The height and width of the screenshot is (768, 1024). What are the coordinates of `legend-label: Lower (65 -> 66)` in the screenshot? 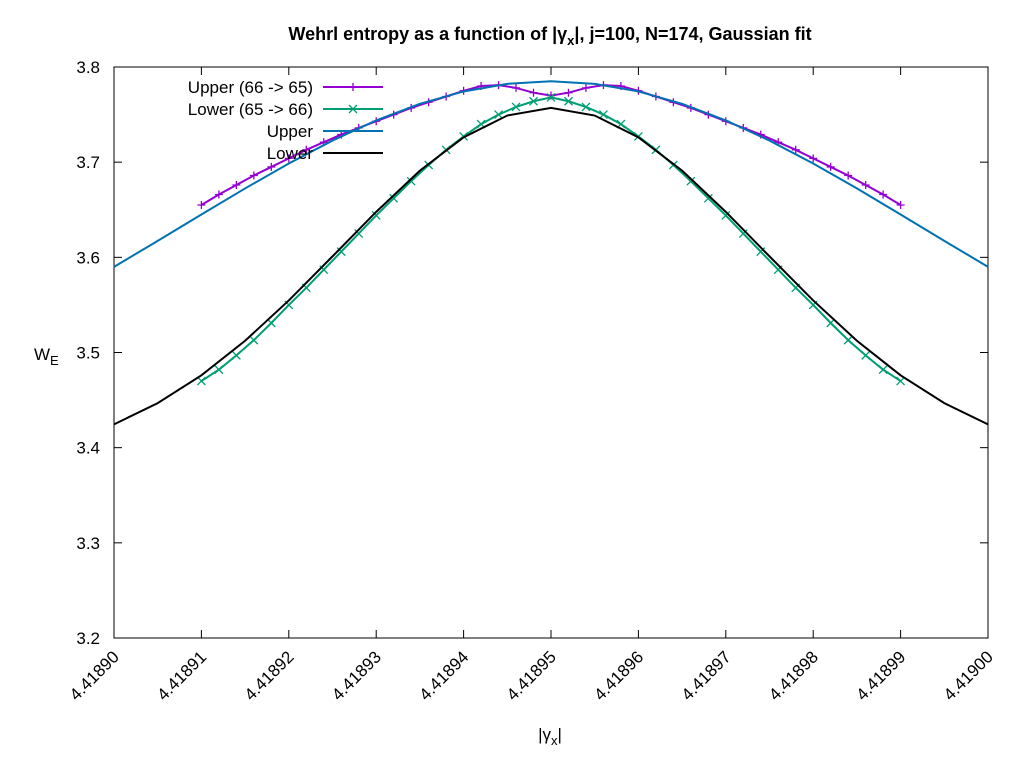 It's located at (250, 109).